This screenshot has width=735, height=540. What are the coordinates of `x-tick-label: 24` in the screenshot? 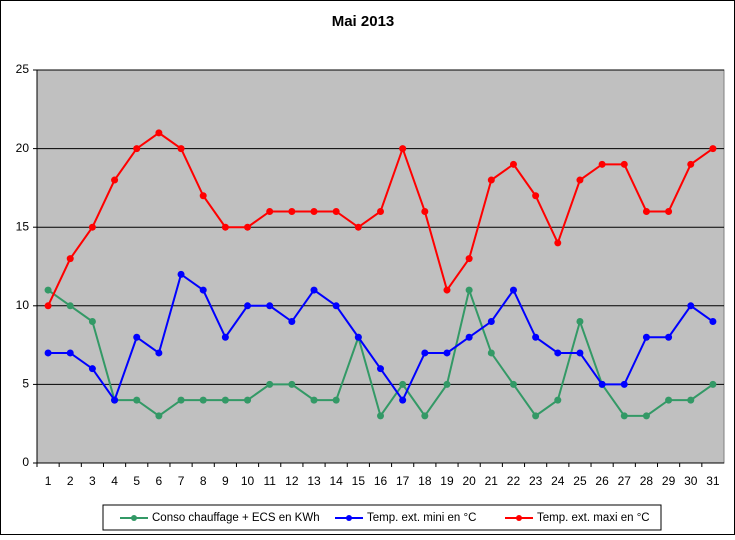 It's located at (558, 481).